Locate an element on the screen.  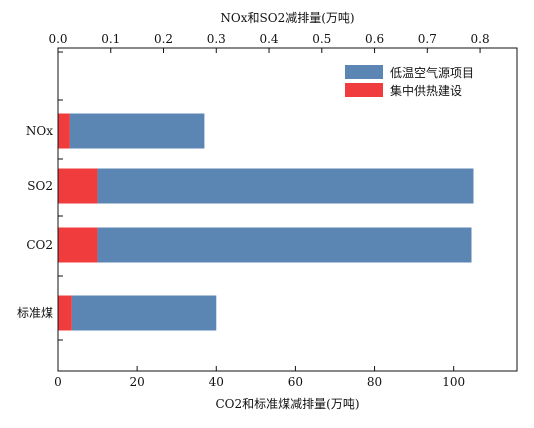
bottom-tick-label: 40 is located at coordinates (216, 382).